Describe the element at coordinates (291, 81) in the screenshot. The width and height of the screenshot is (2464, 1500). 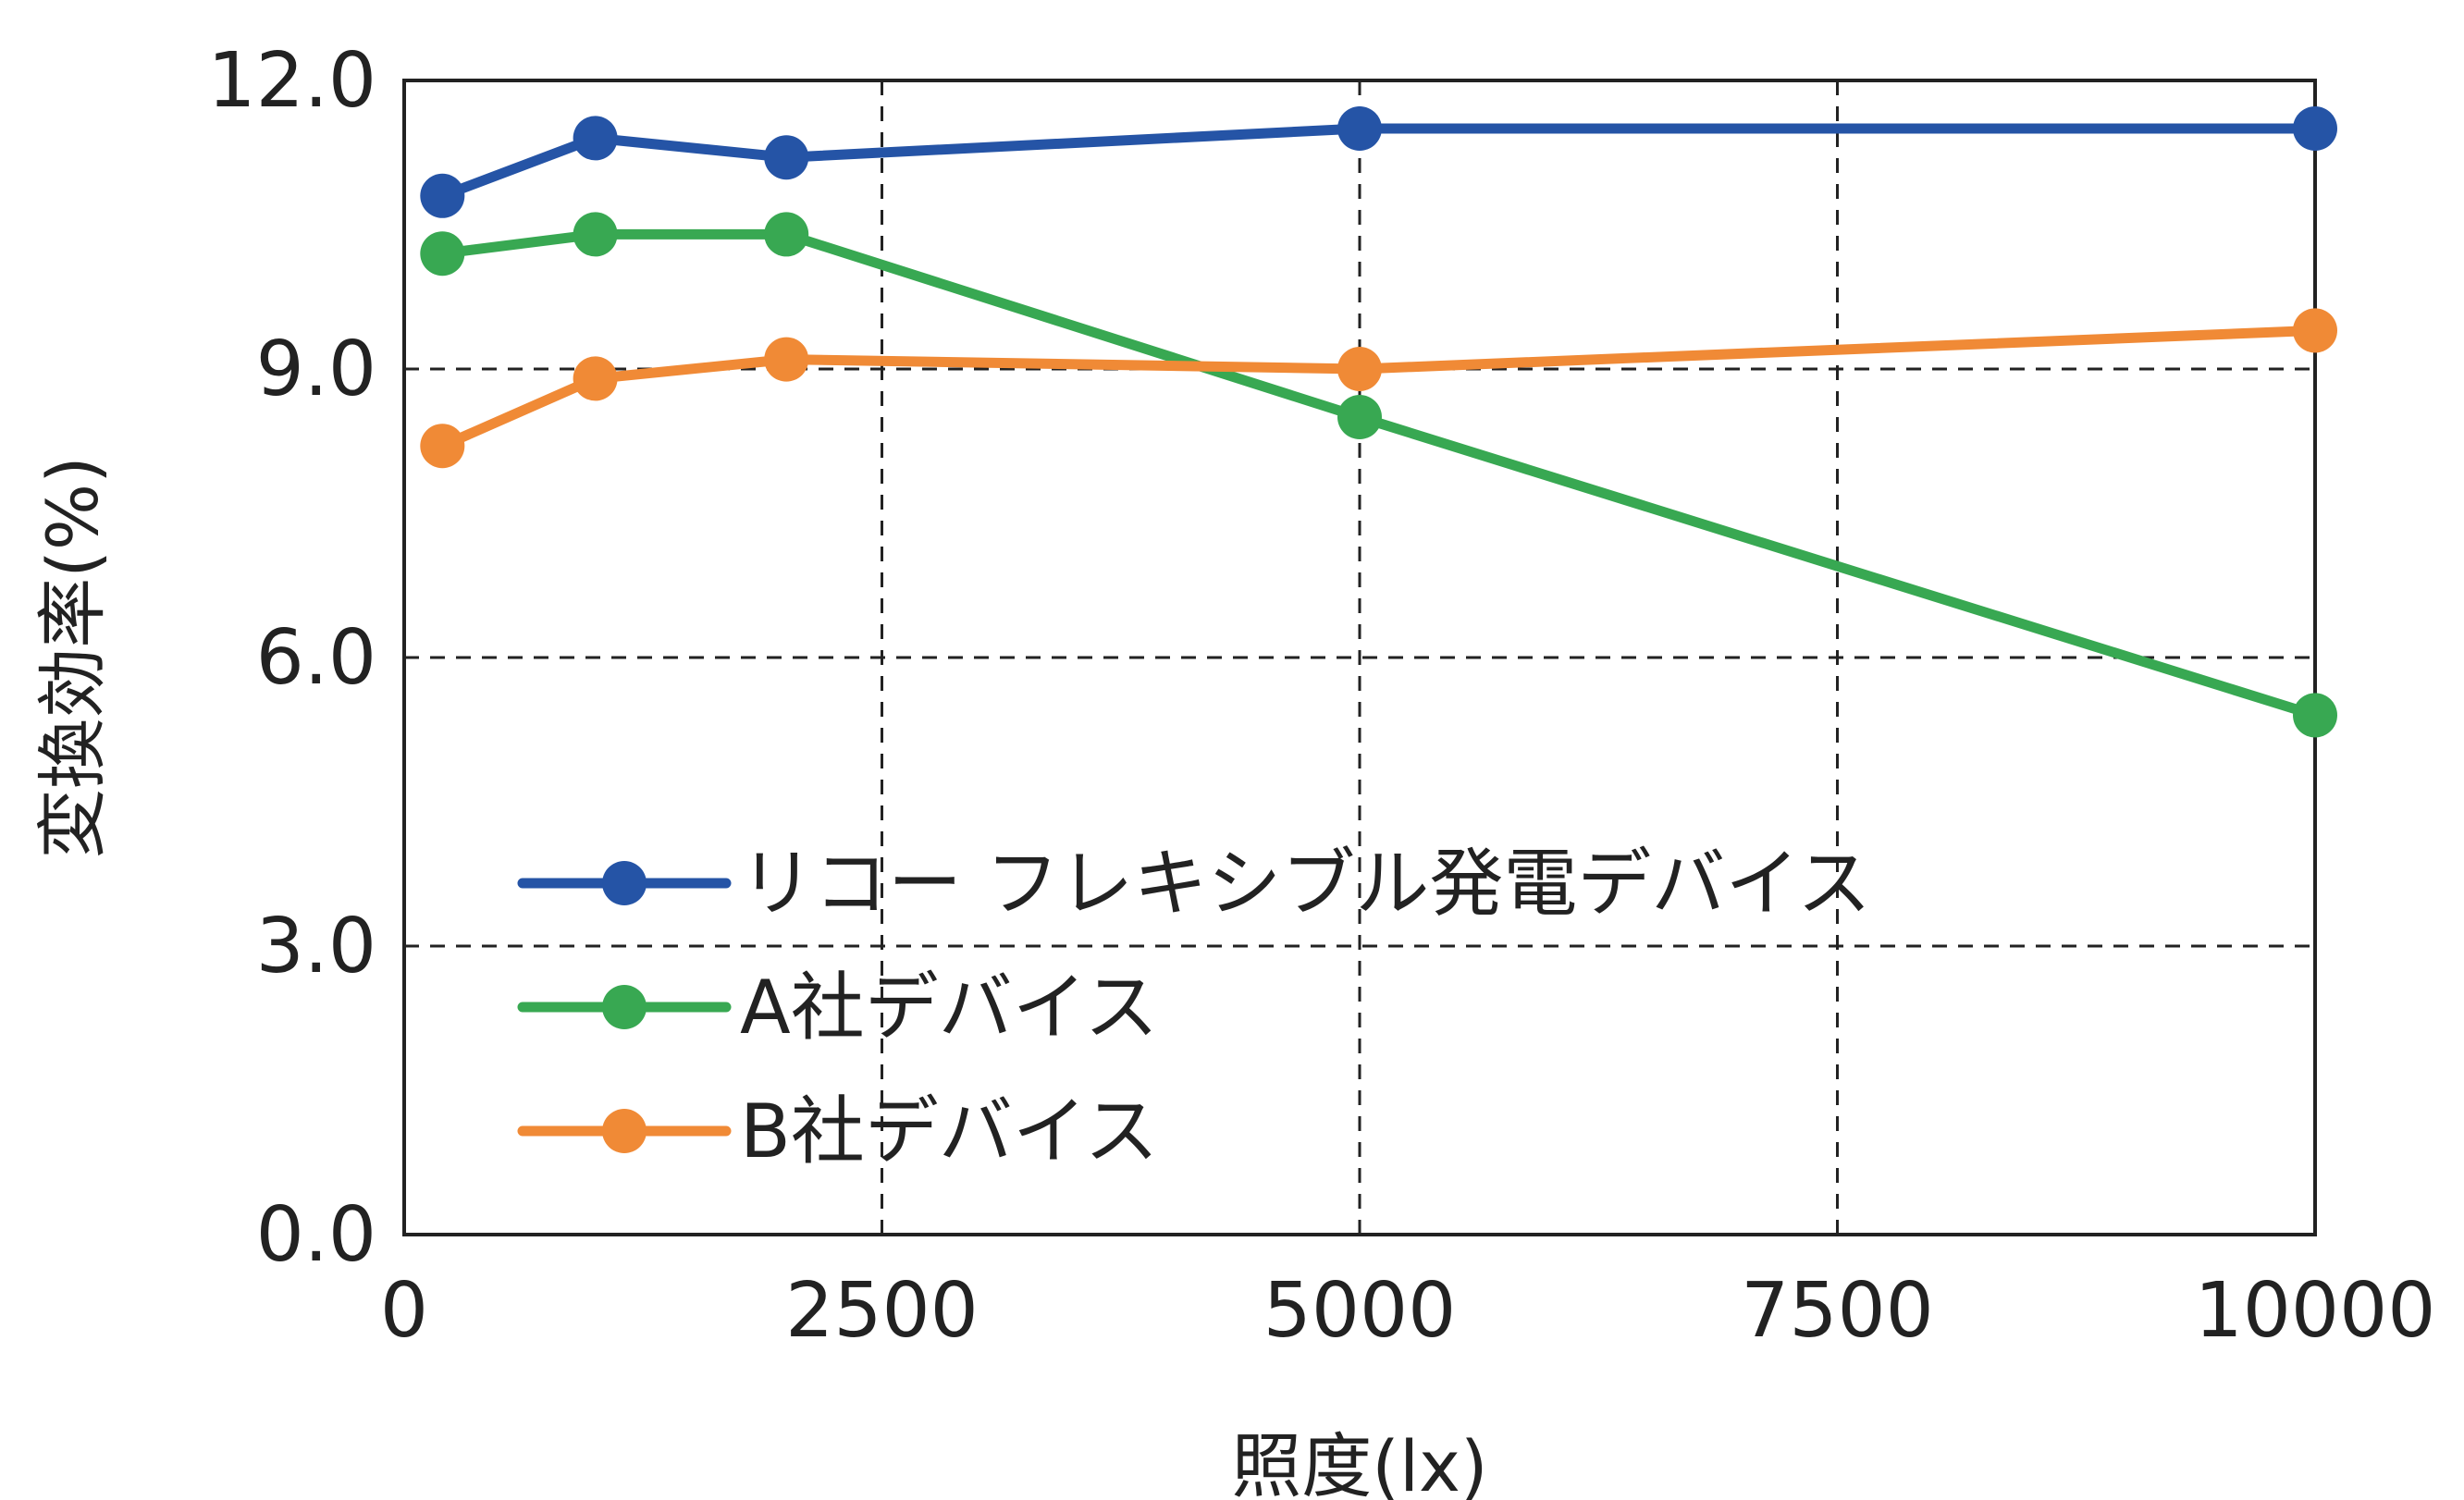
I see `y-tick-label: 12.0` at that location.